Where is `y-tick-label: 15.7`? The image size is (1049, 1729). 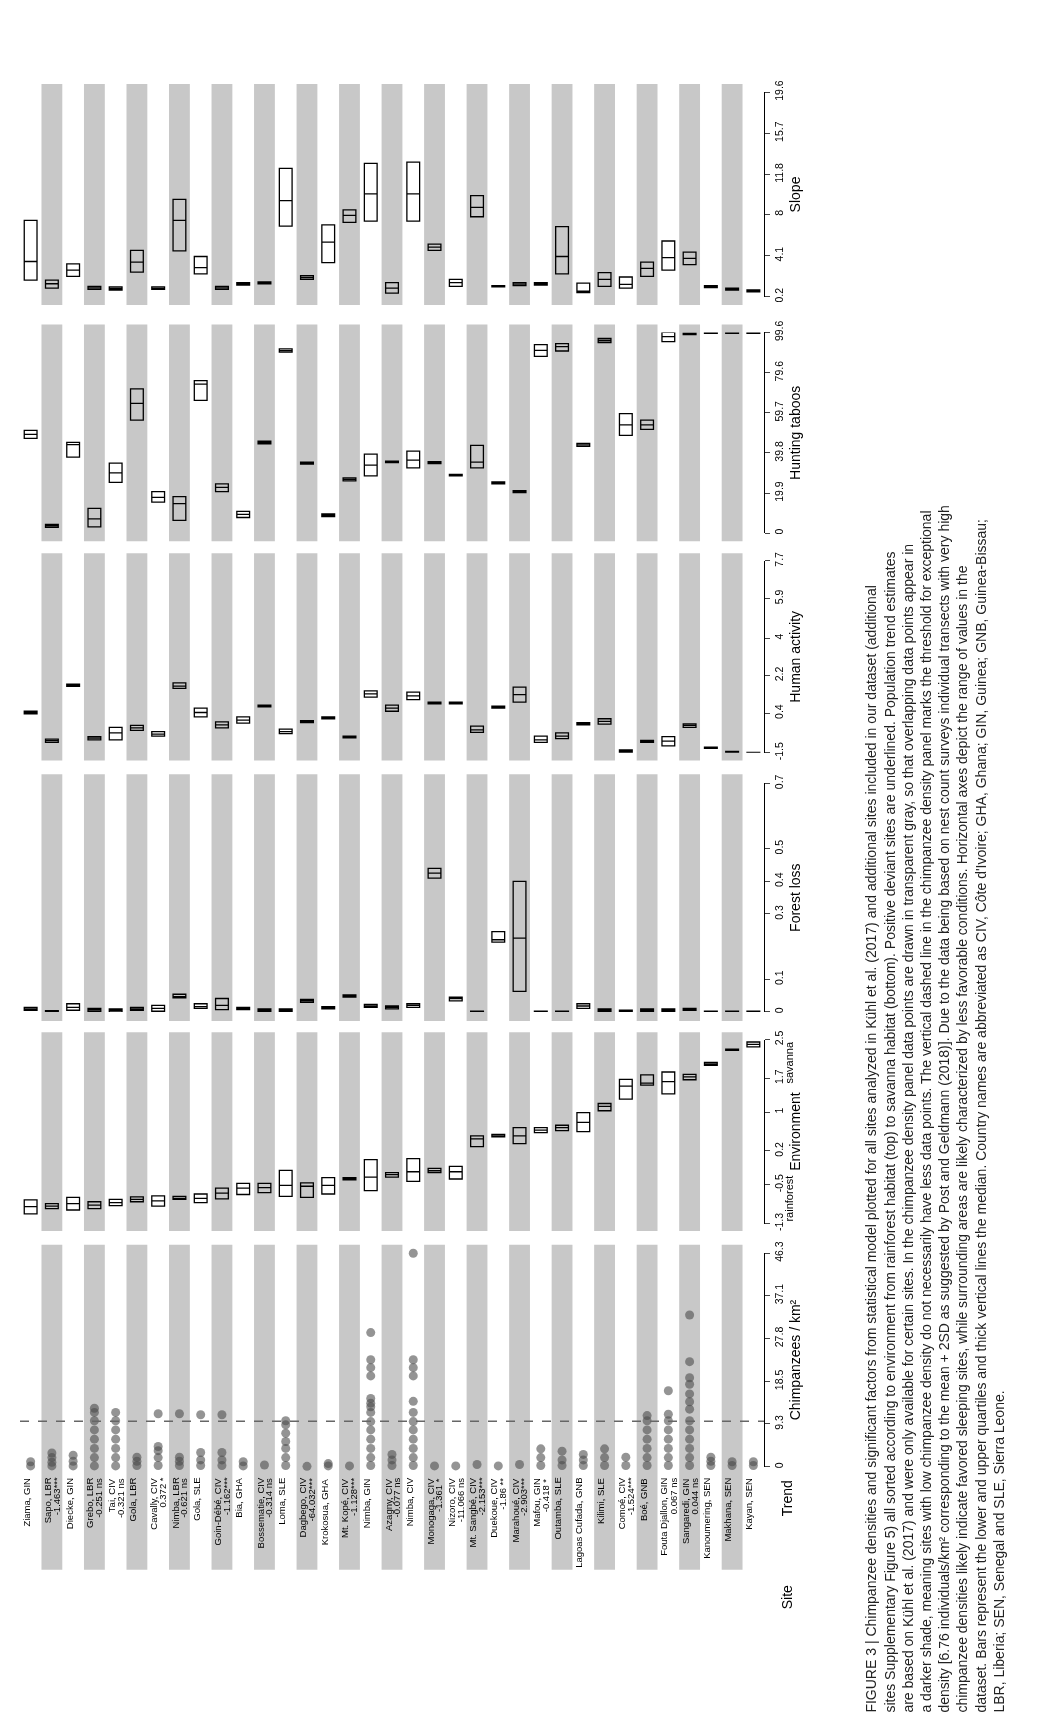 y-tick-label: 15.7 is located at coordinates (778, 131).